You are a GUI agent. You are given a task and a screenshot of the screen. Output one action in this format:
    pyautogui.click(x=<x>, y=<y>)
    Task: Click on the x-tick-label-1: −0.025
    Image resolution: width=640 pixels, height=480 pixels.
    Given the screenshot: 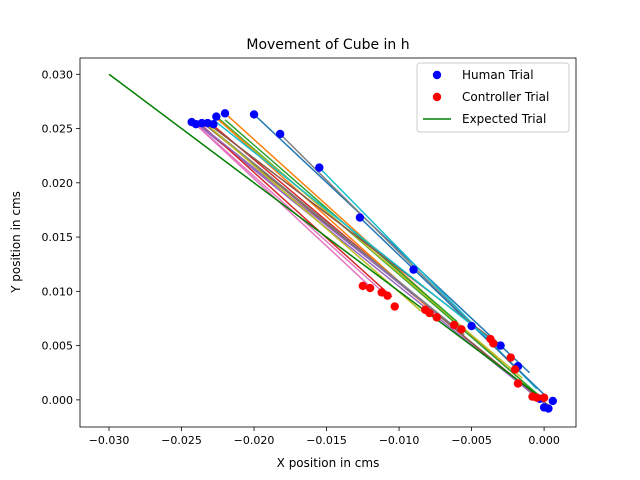 What is the action you would take?
    pyautogui.click(x=181, y=440)
    